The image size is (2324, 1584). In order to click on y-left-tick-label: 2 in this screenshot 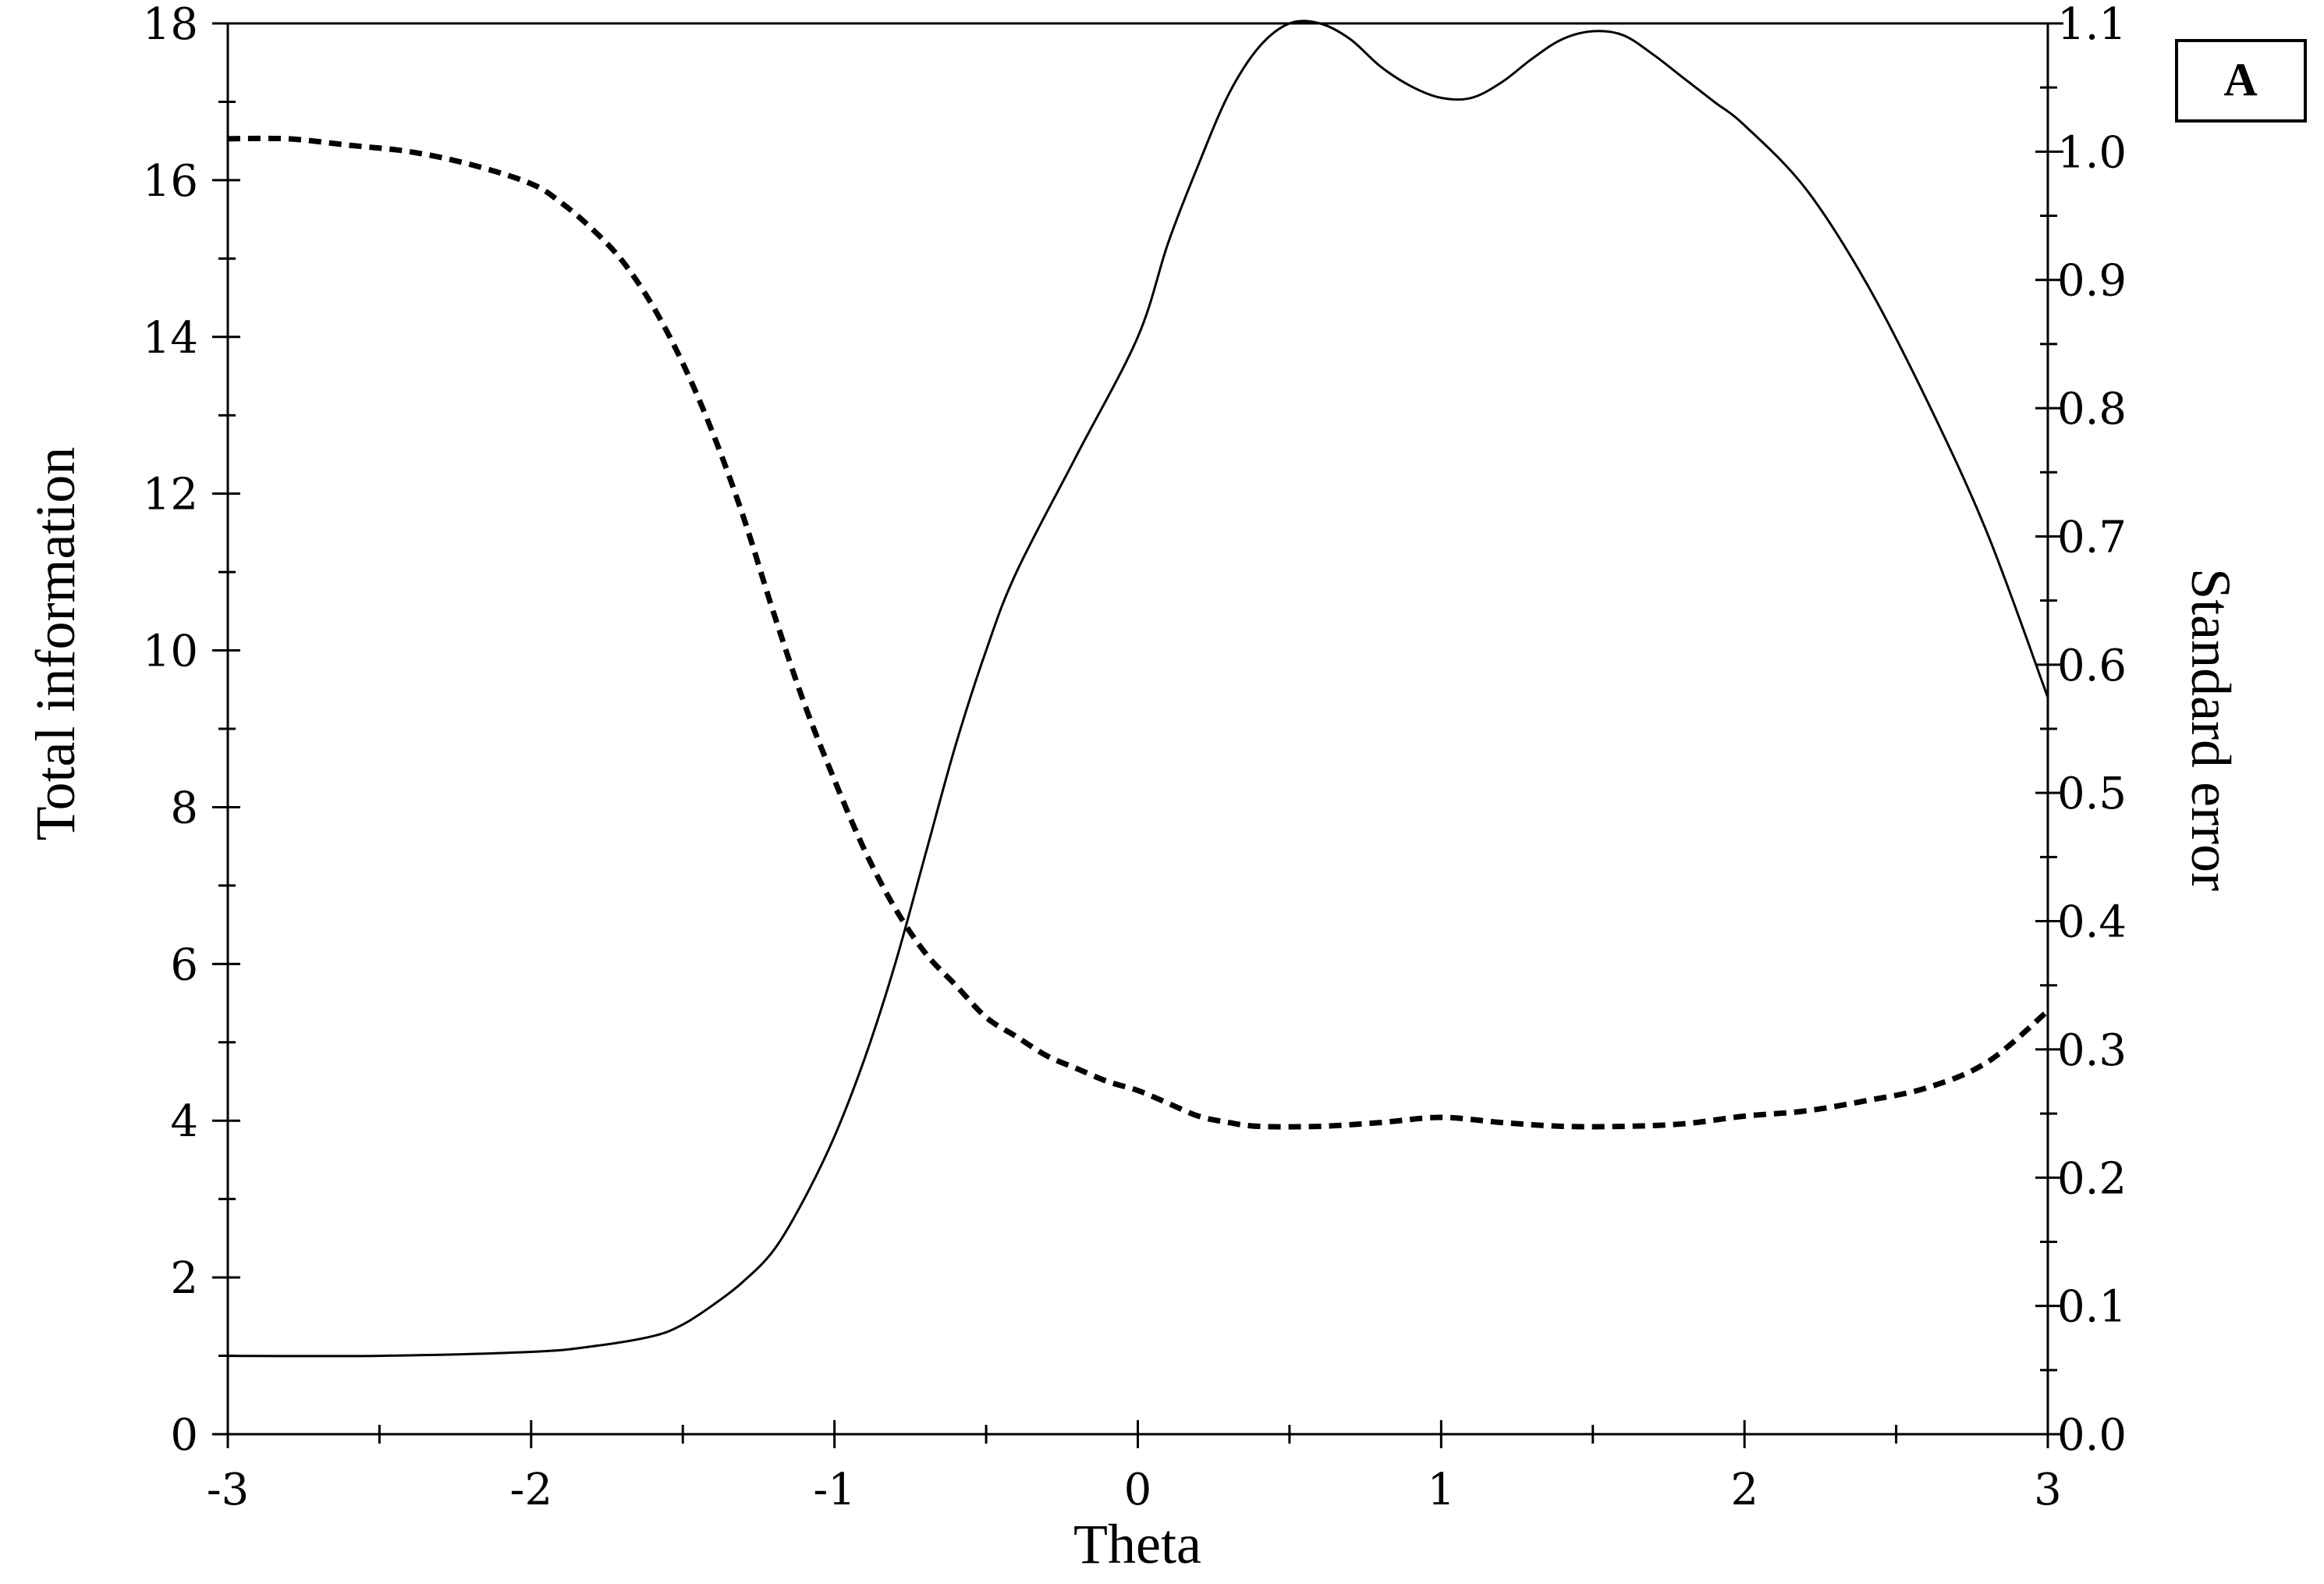, I will do `click(184, 1278)`.